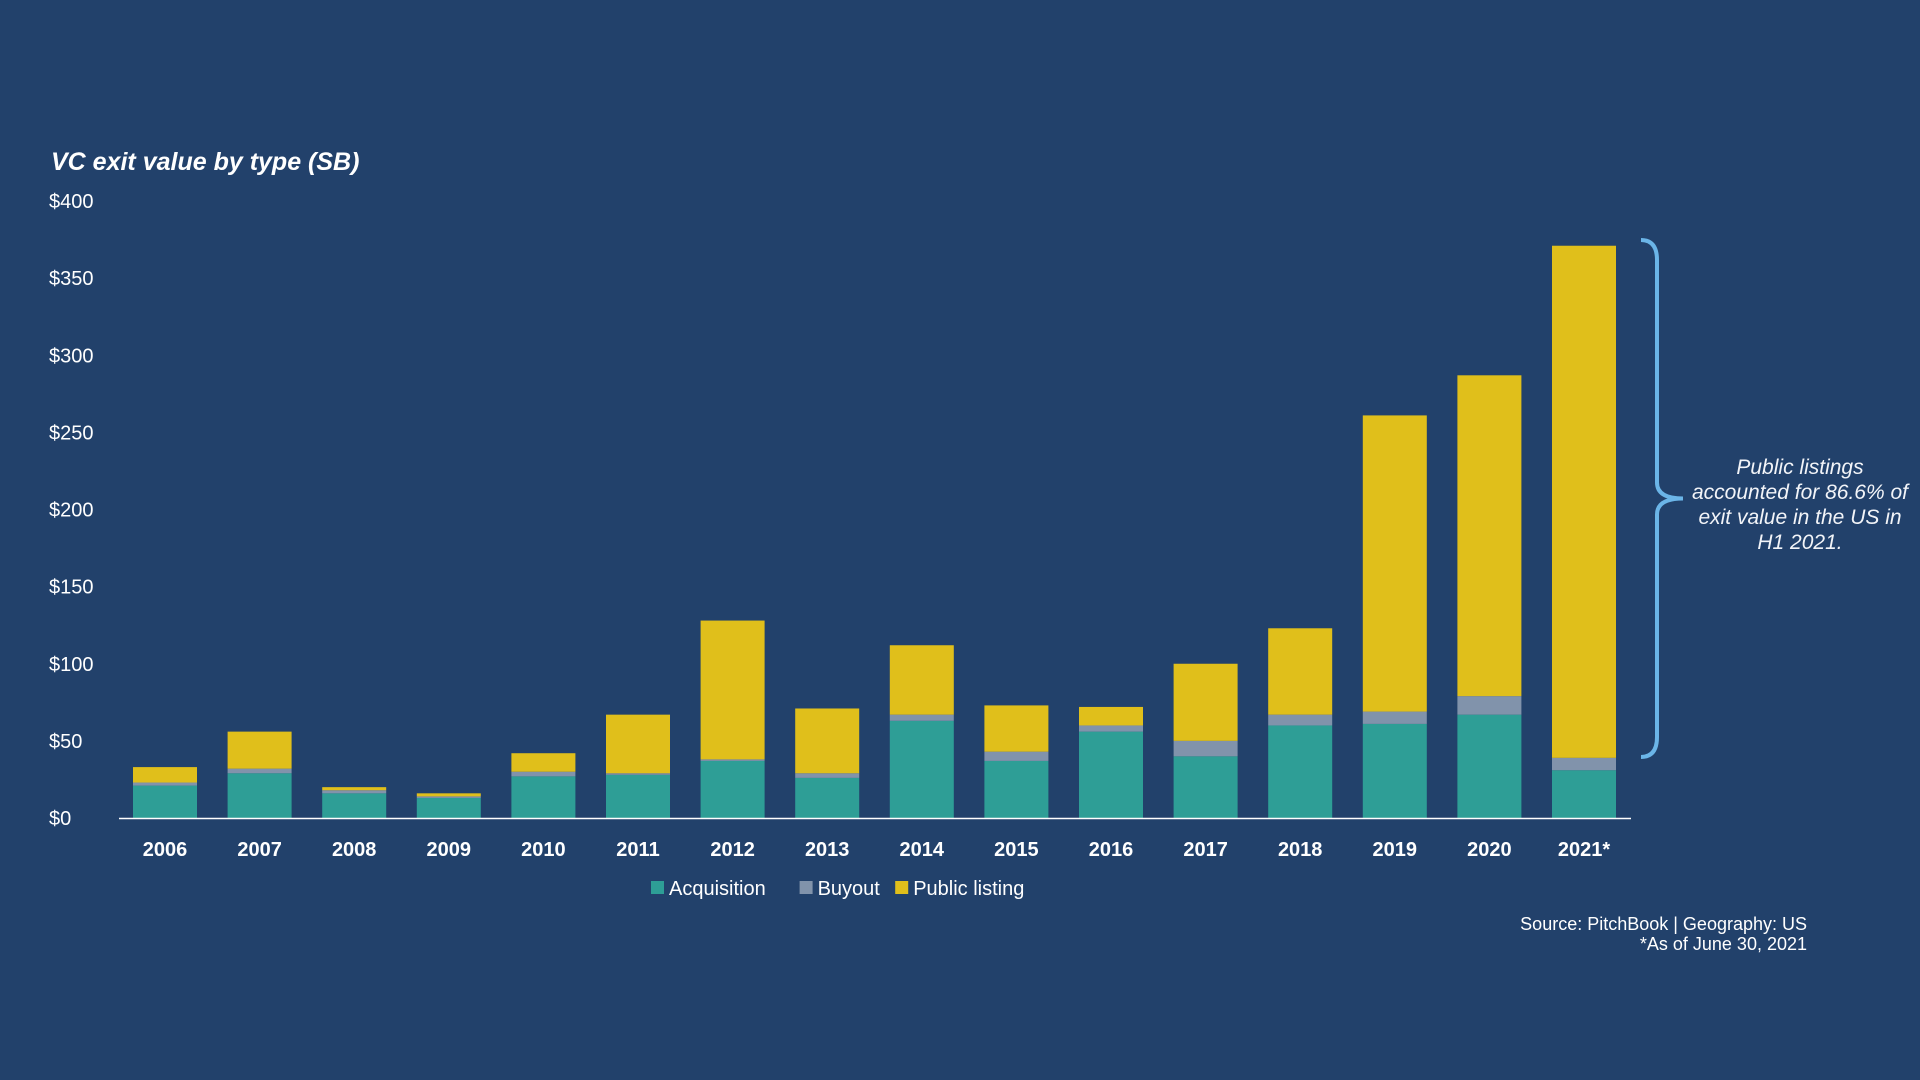 This screenshot has width=1920, height=1080. What do you see at coordinates (1584, 850) in the screenshot?
I see `x-tick-label: 2021*` at bounding box center [1584, 850].